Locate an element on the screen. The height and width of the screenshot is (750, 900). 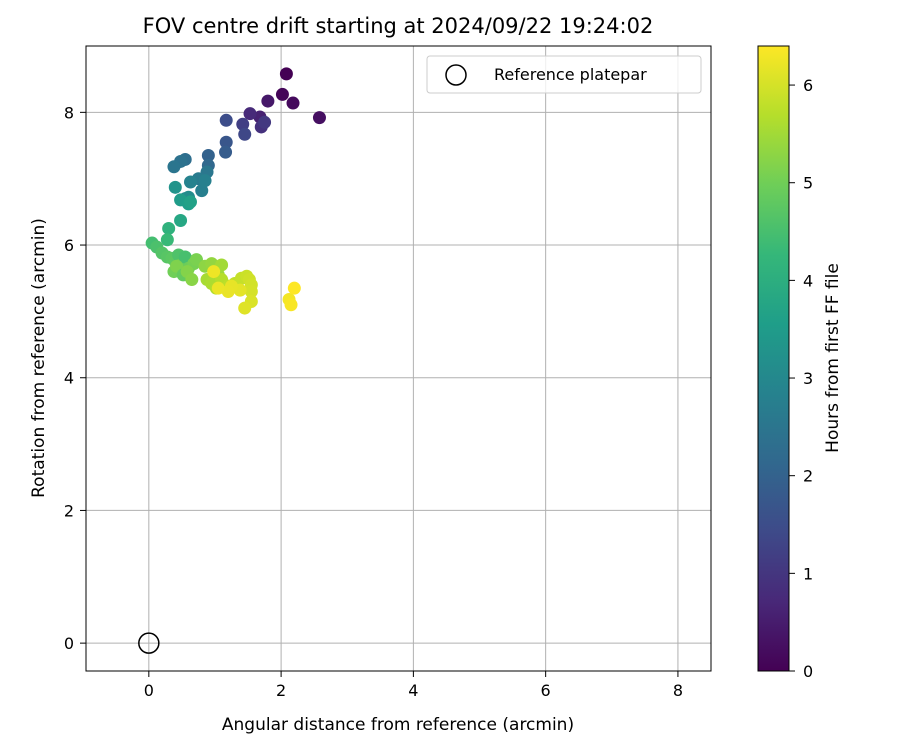
y-axis-label: Rotation from reference (arcmin) is located at coordinates (39, 358).